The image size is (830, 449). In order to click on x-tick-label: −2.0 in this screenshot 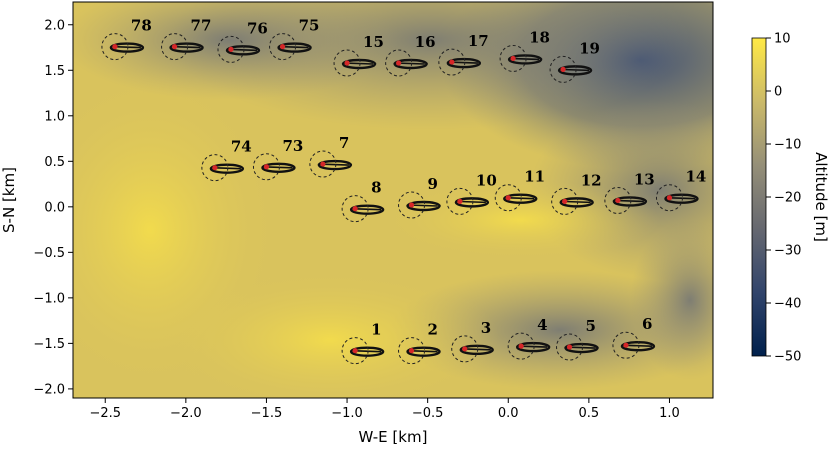, I will do `click(186, 413)`.